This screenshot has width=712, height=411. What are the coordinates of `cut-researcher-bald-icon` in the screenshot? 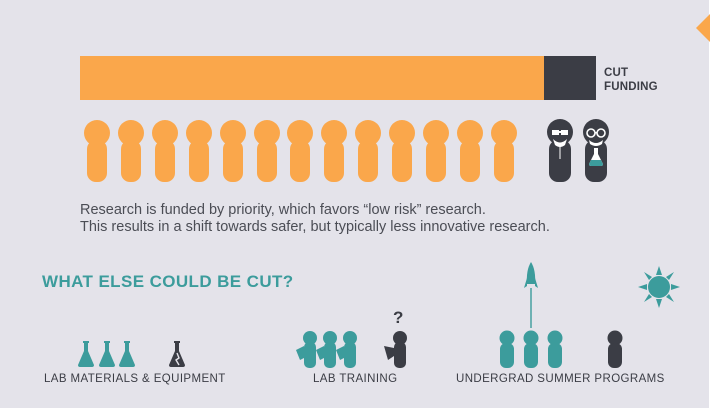 It's located at (560, 150).